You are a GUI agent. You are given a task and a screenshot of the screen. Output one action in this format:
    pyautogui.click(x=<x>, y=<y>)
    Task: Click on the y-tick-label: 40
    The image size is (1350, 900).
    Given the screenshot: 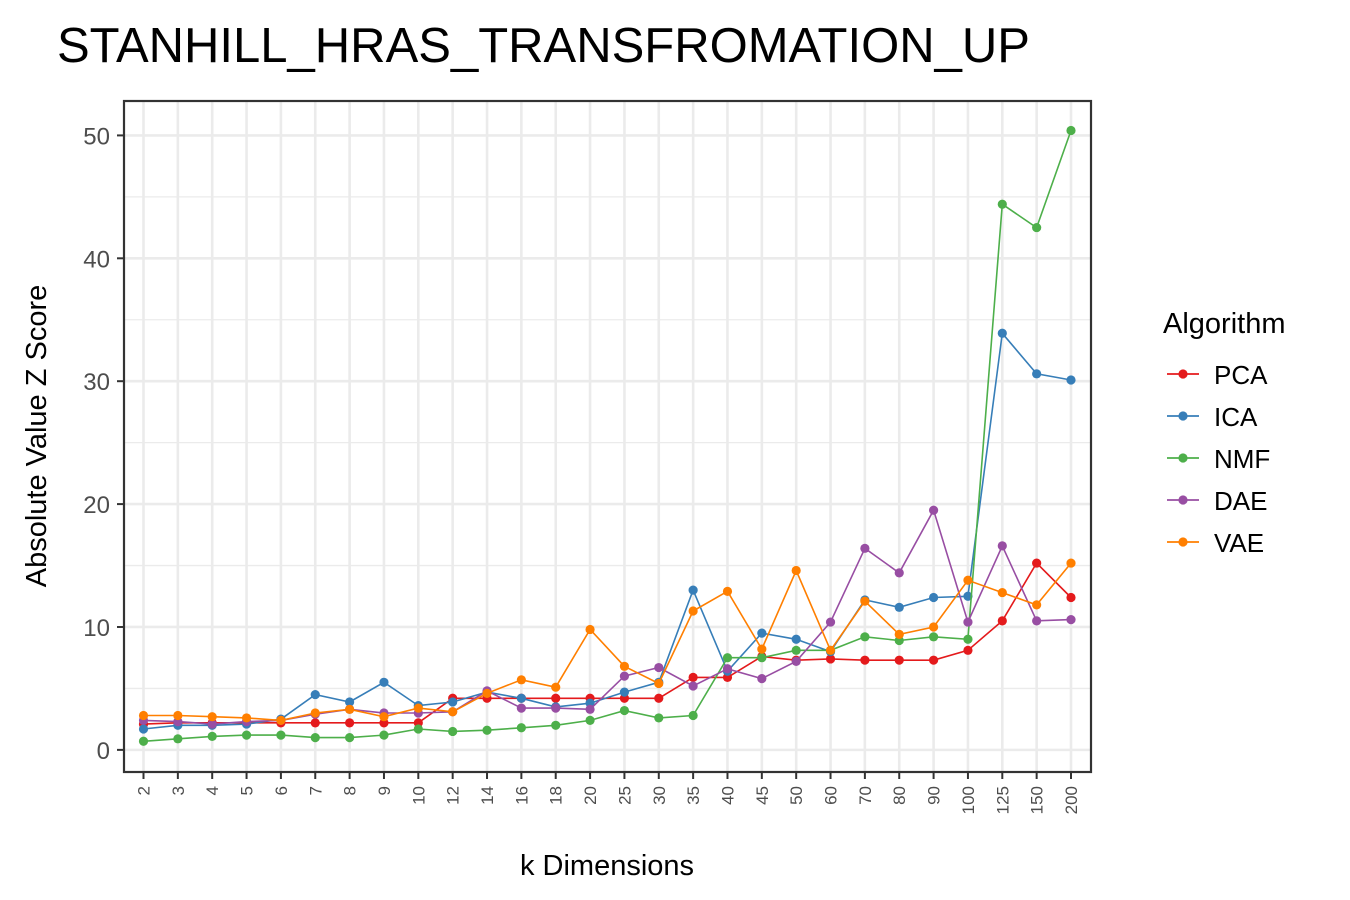 What is the action you would take?
    pyautogui.click(x=96, y=259)
    